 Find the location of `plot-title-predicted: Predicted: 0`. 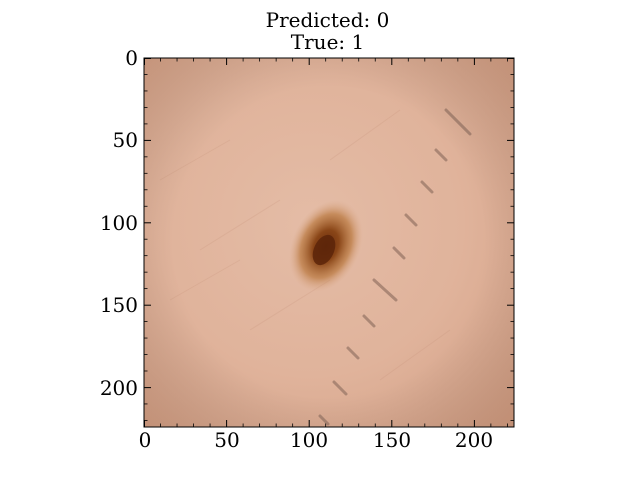

plot-title-predicted: Predicted: 0 is located at coordinates (327, 20).